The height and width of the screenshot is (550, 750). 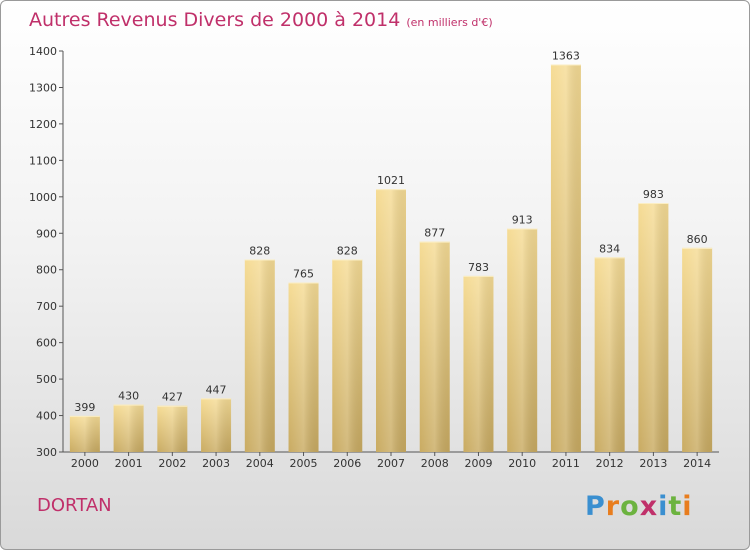 I want to click on logo-letter: x, so click(x=649, y=506).